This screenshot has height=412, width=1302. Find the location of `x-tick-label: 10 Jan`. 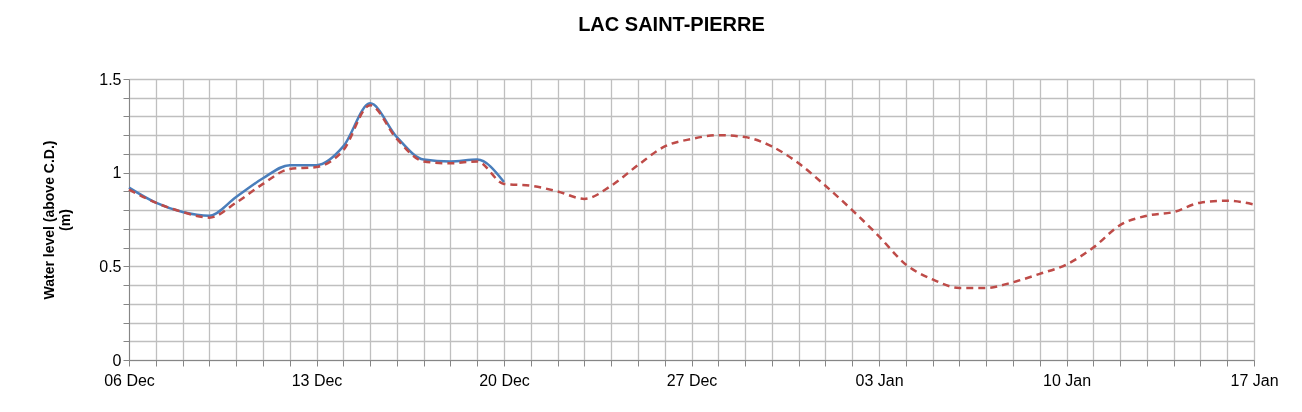

x-tick-label: 10 Jan is located at coordinates (1067, 380).